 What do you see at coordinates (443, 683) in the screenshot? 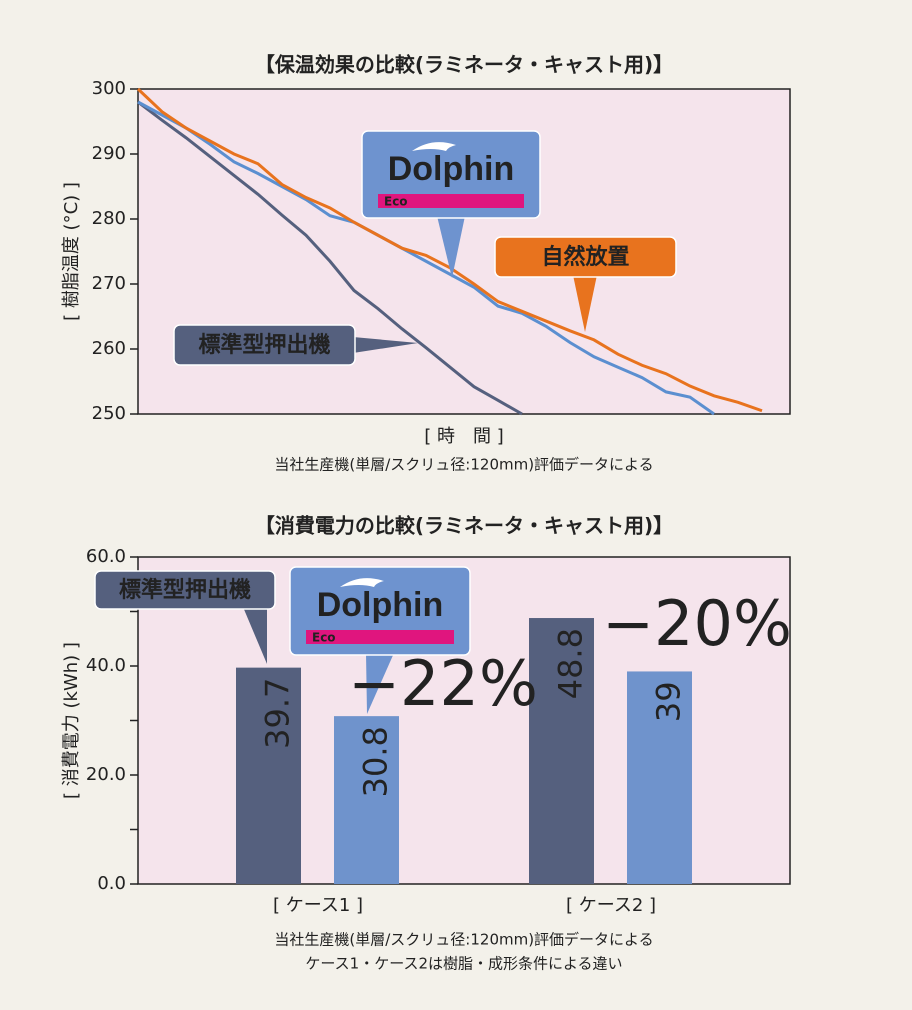
I see `annotation: −22%` at bounding box center [443, 683].